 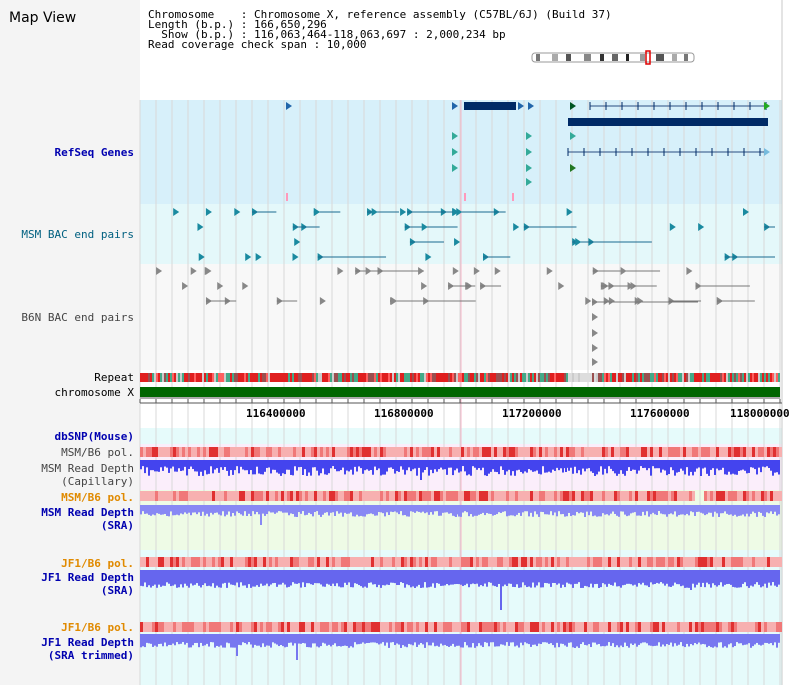 What do you see at coordinates (455, 316) in the screenshot?
I see `b6n-bac-end-pairs-track` at bounding box center [455, 316].